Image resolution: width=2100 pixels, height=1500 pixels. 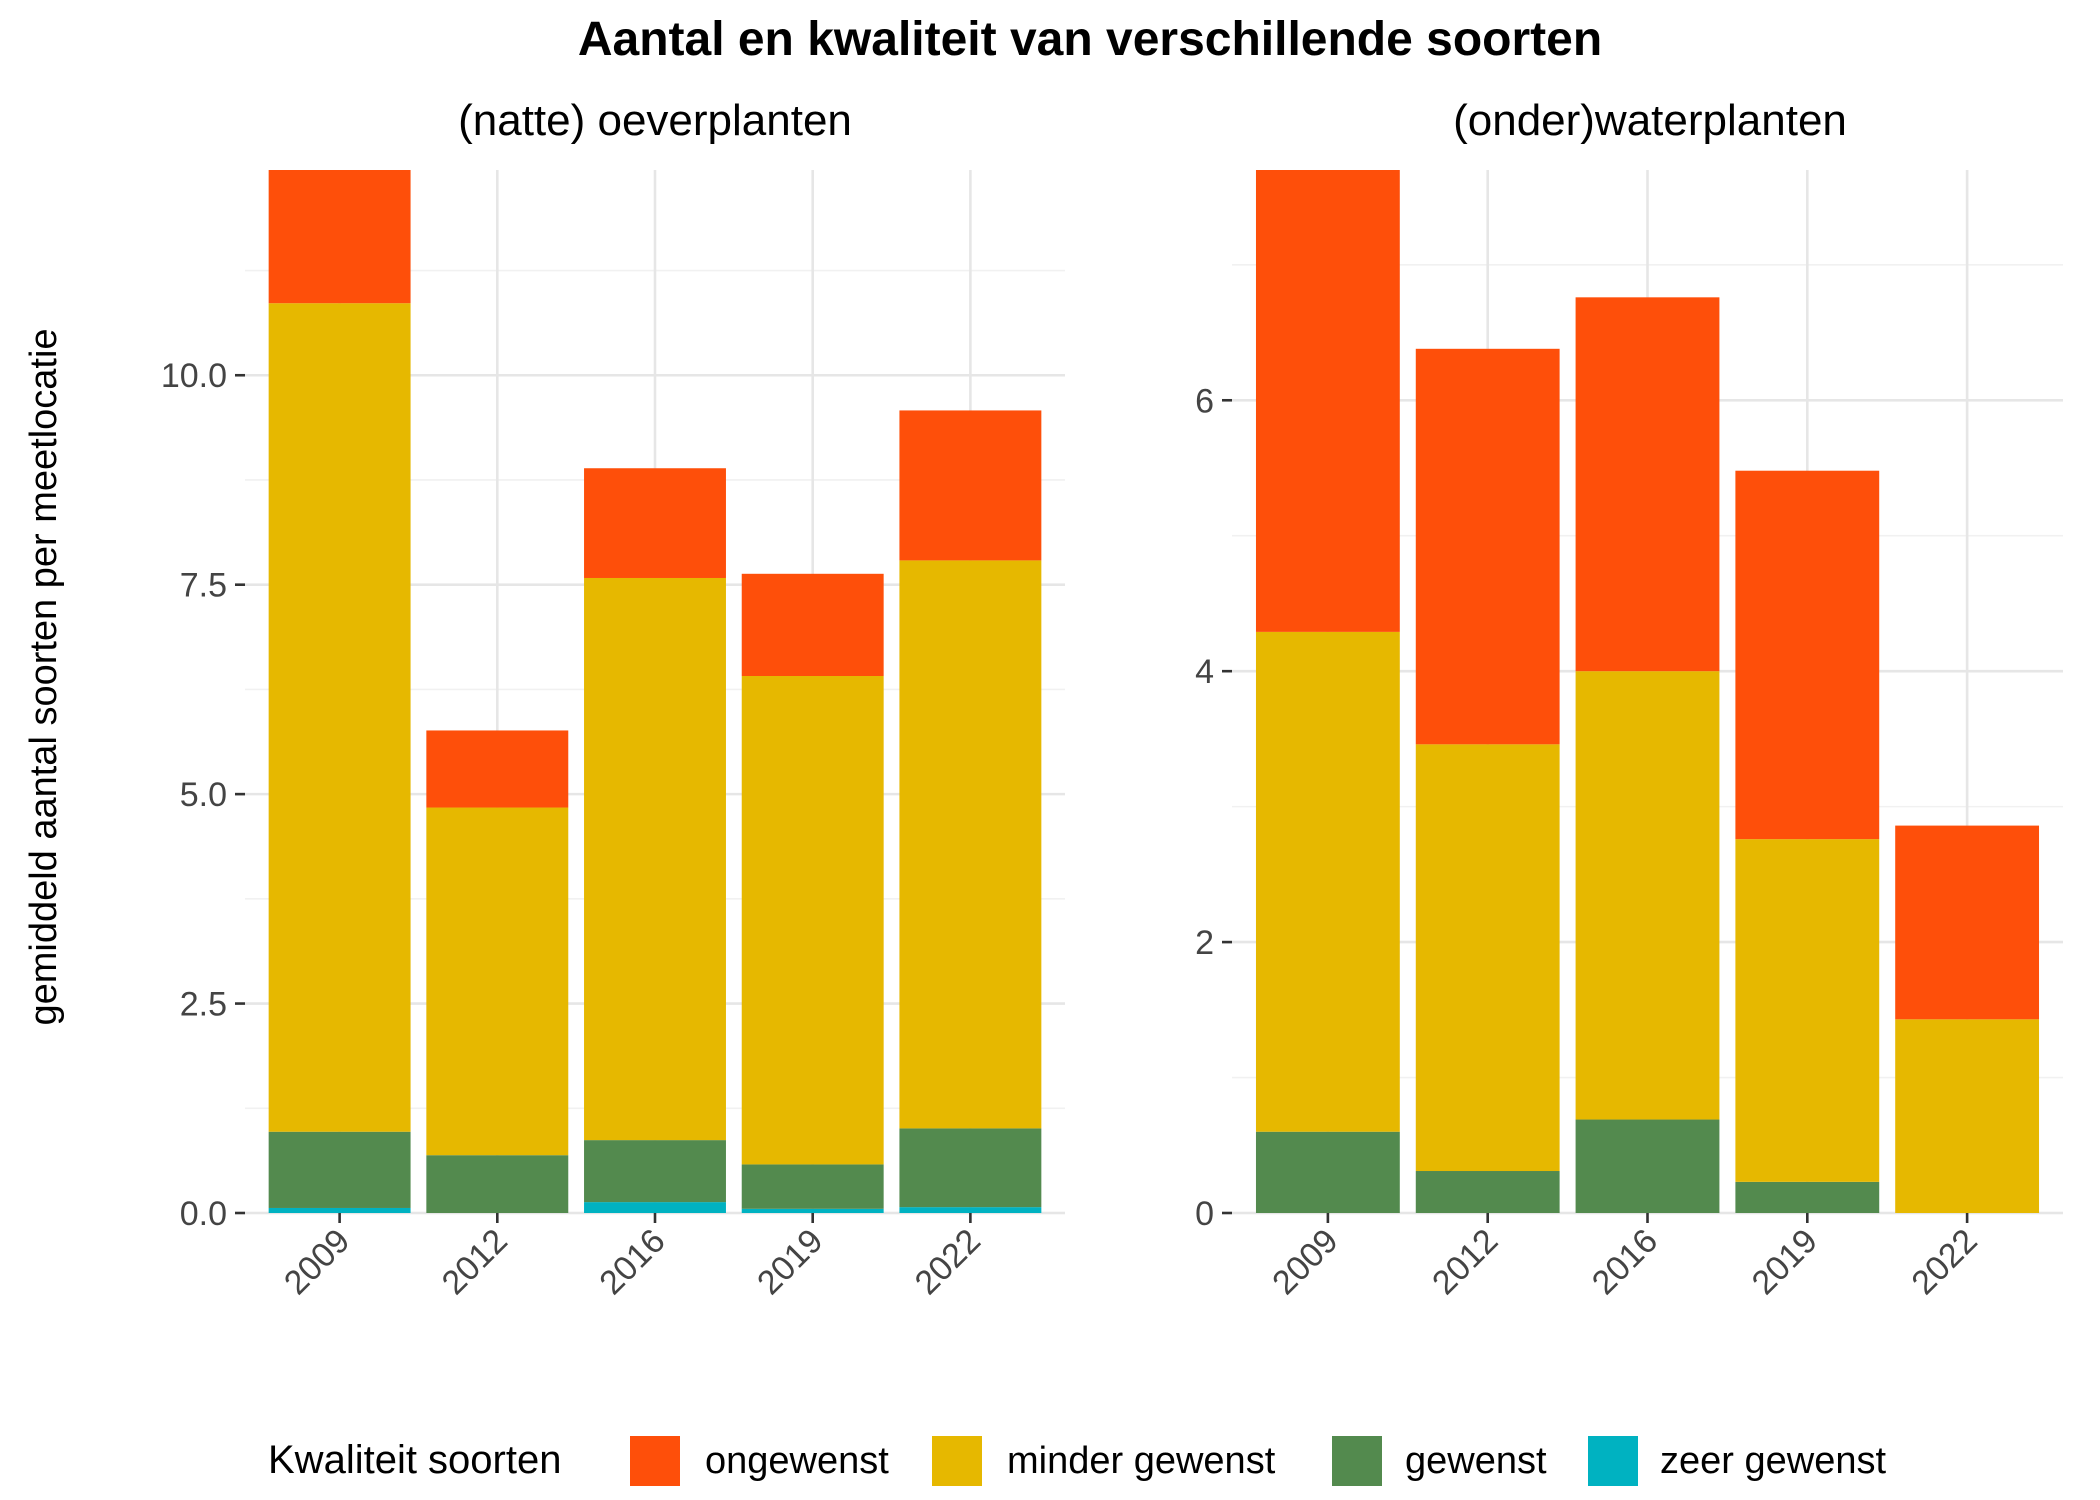 What do you see at coordinates (203, 1214) in the screenshot?
I see `y-tick-label: 0.0` at bounding box center [203, 1214].